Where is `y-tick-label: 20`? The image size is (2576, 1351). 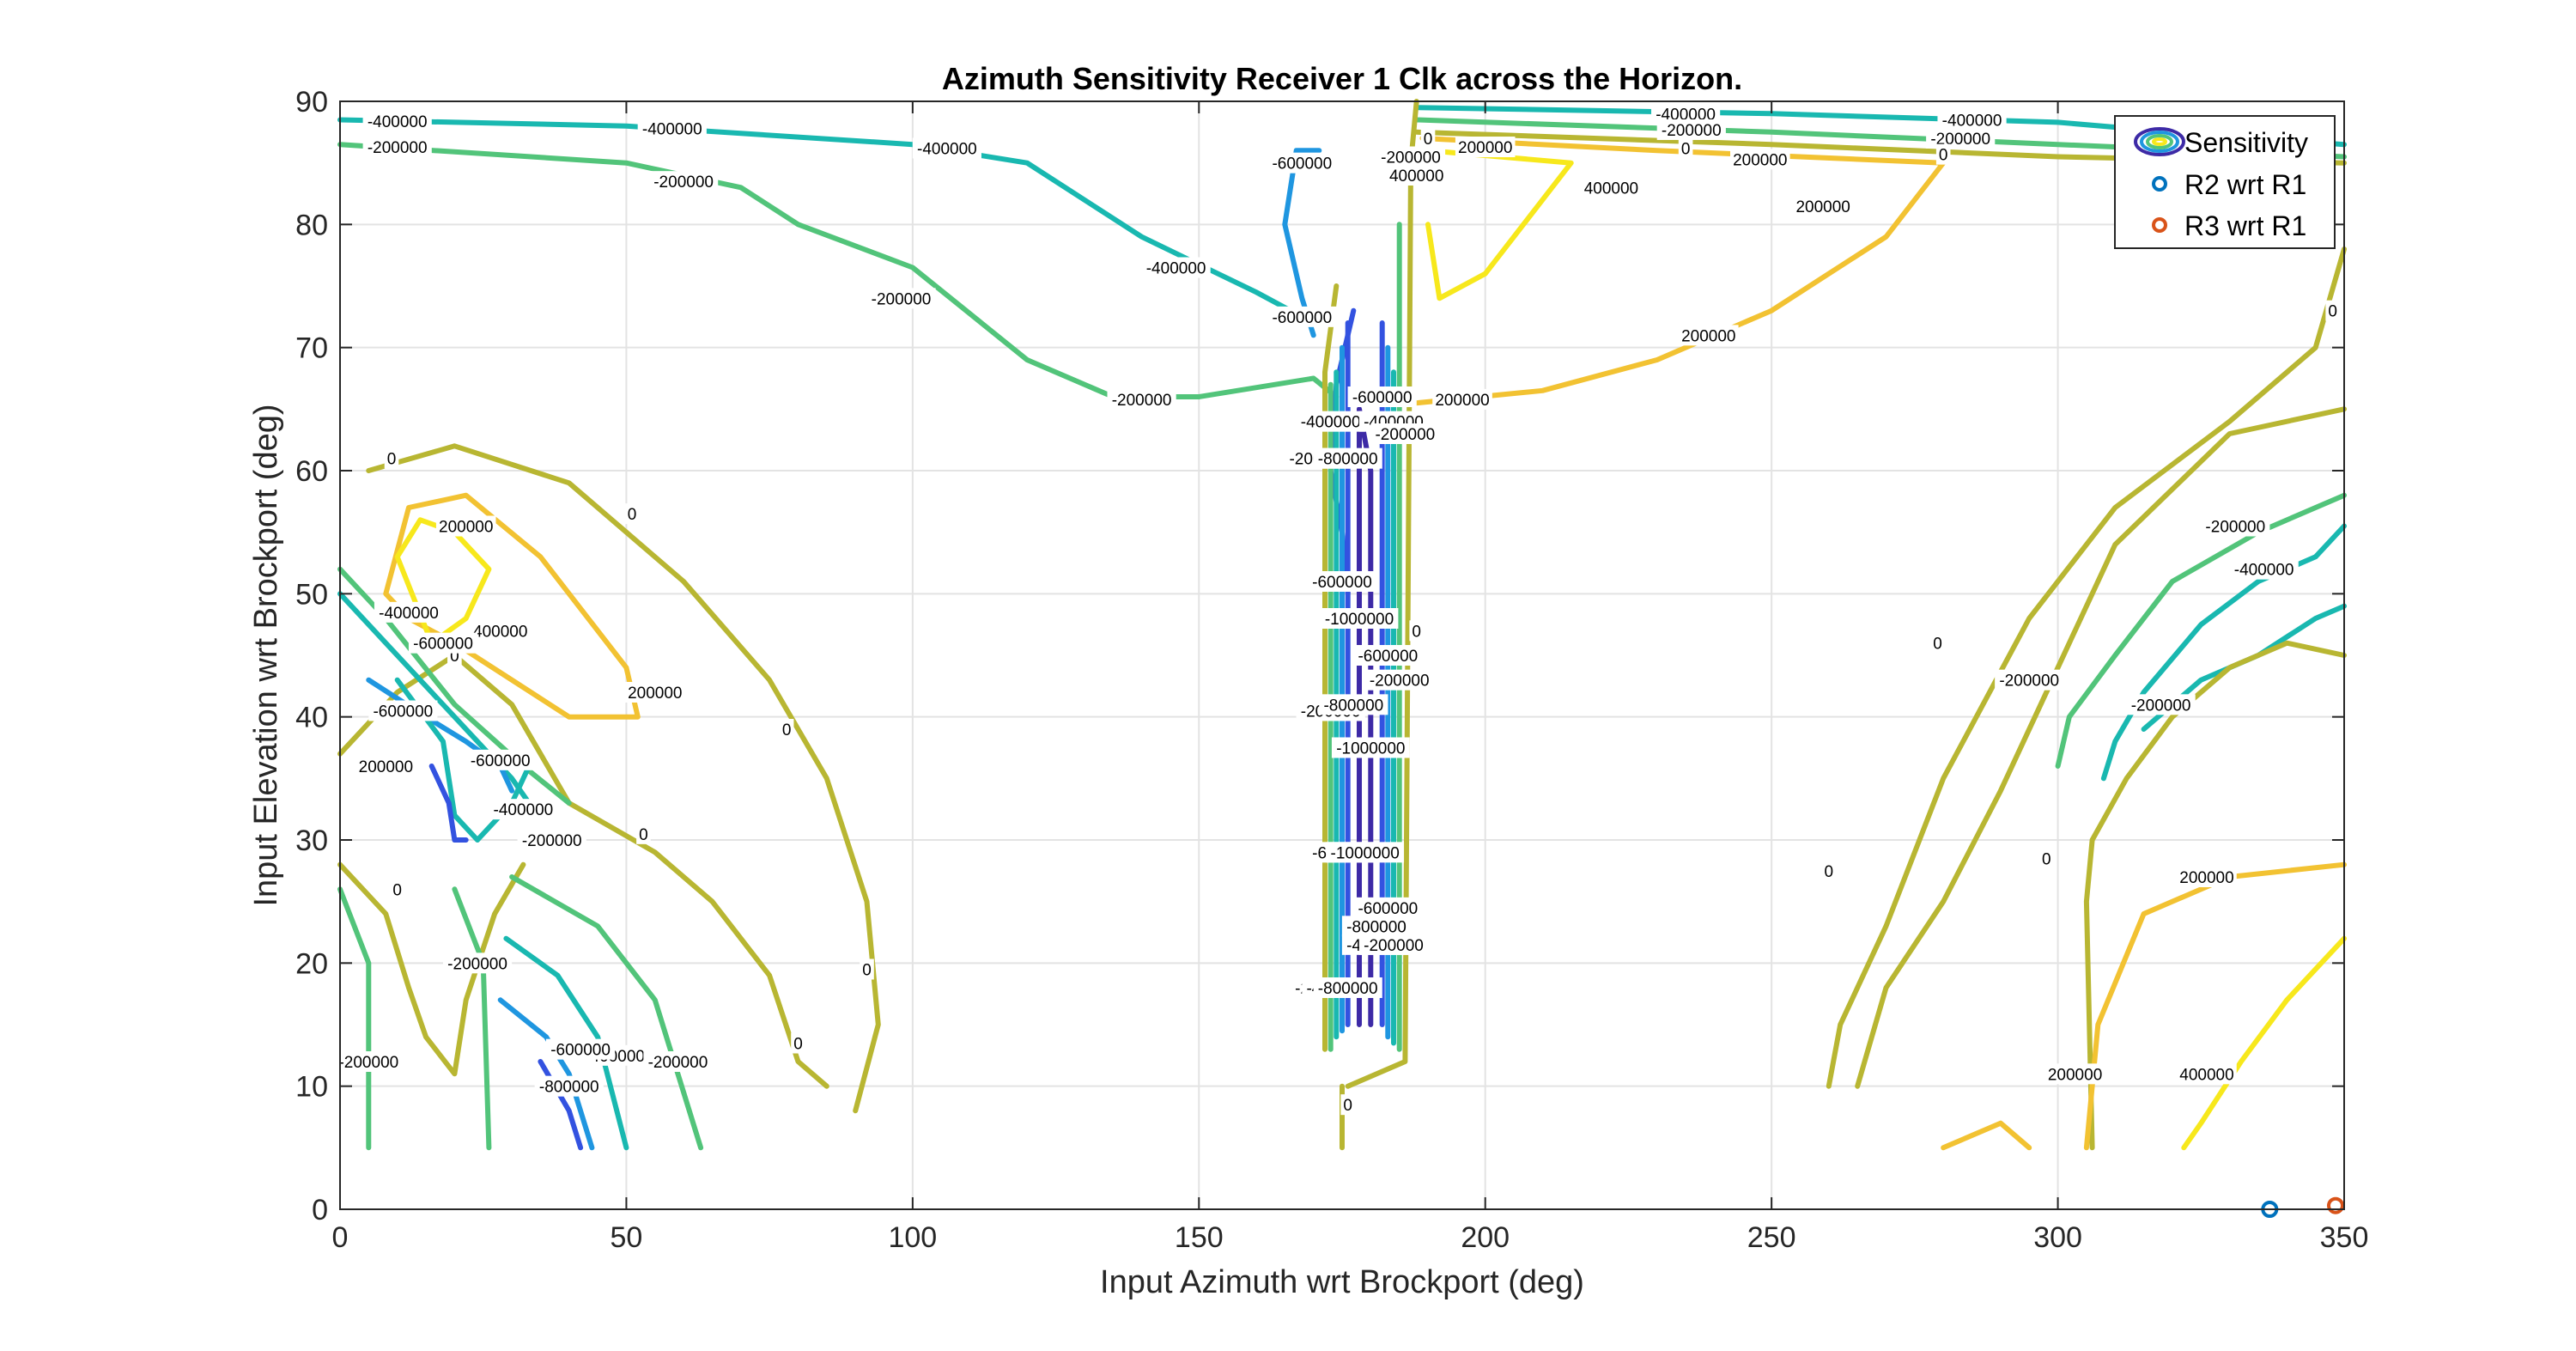
y-tick-label: 20 is located at coordinates (312, 963).